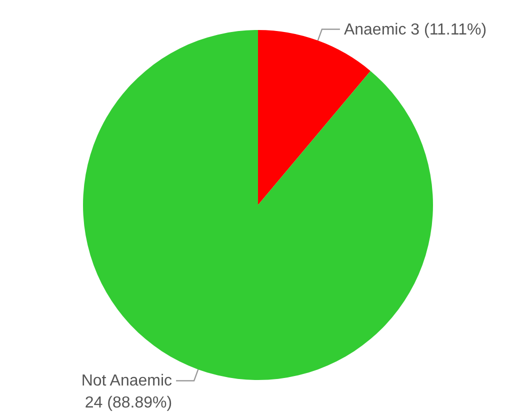 The image size is (519, 417). What do you see at coordinates (128, 403) in the screenshot?
I see `data-label: 24 (88.89%)` at bounding box center [128, 403].